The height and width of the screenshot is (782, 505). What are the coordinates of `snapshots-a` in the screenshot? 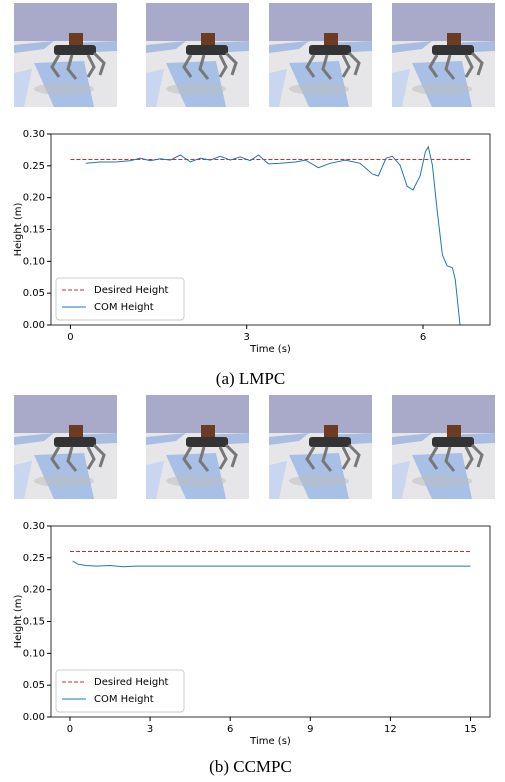 It's located at (254, 55).